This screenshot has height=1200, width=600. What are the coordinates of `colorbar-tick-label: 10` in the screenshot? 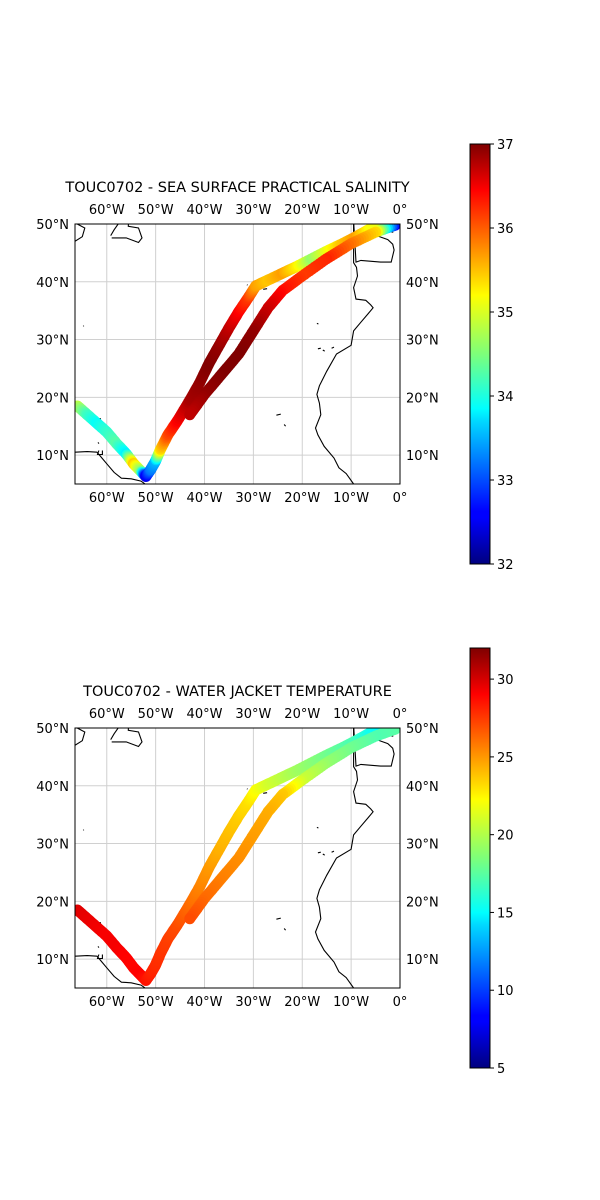 It's located at (505, 991).